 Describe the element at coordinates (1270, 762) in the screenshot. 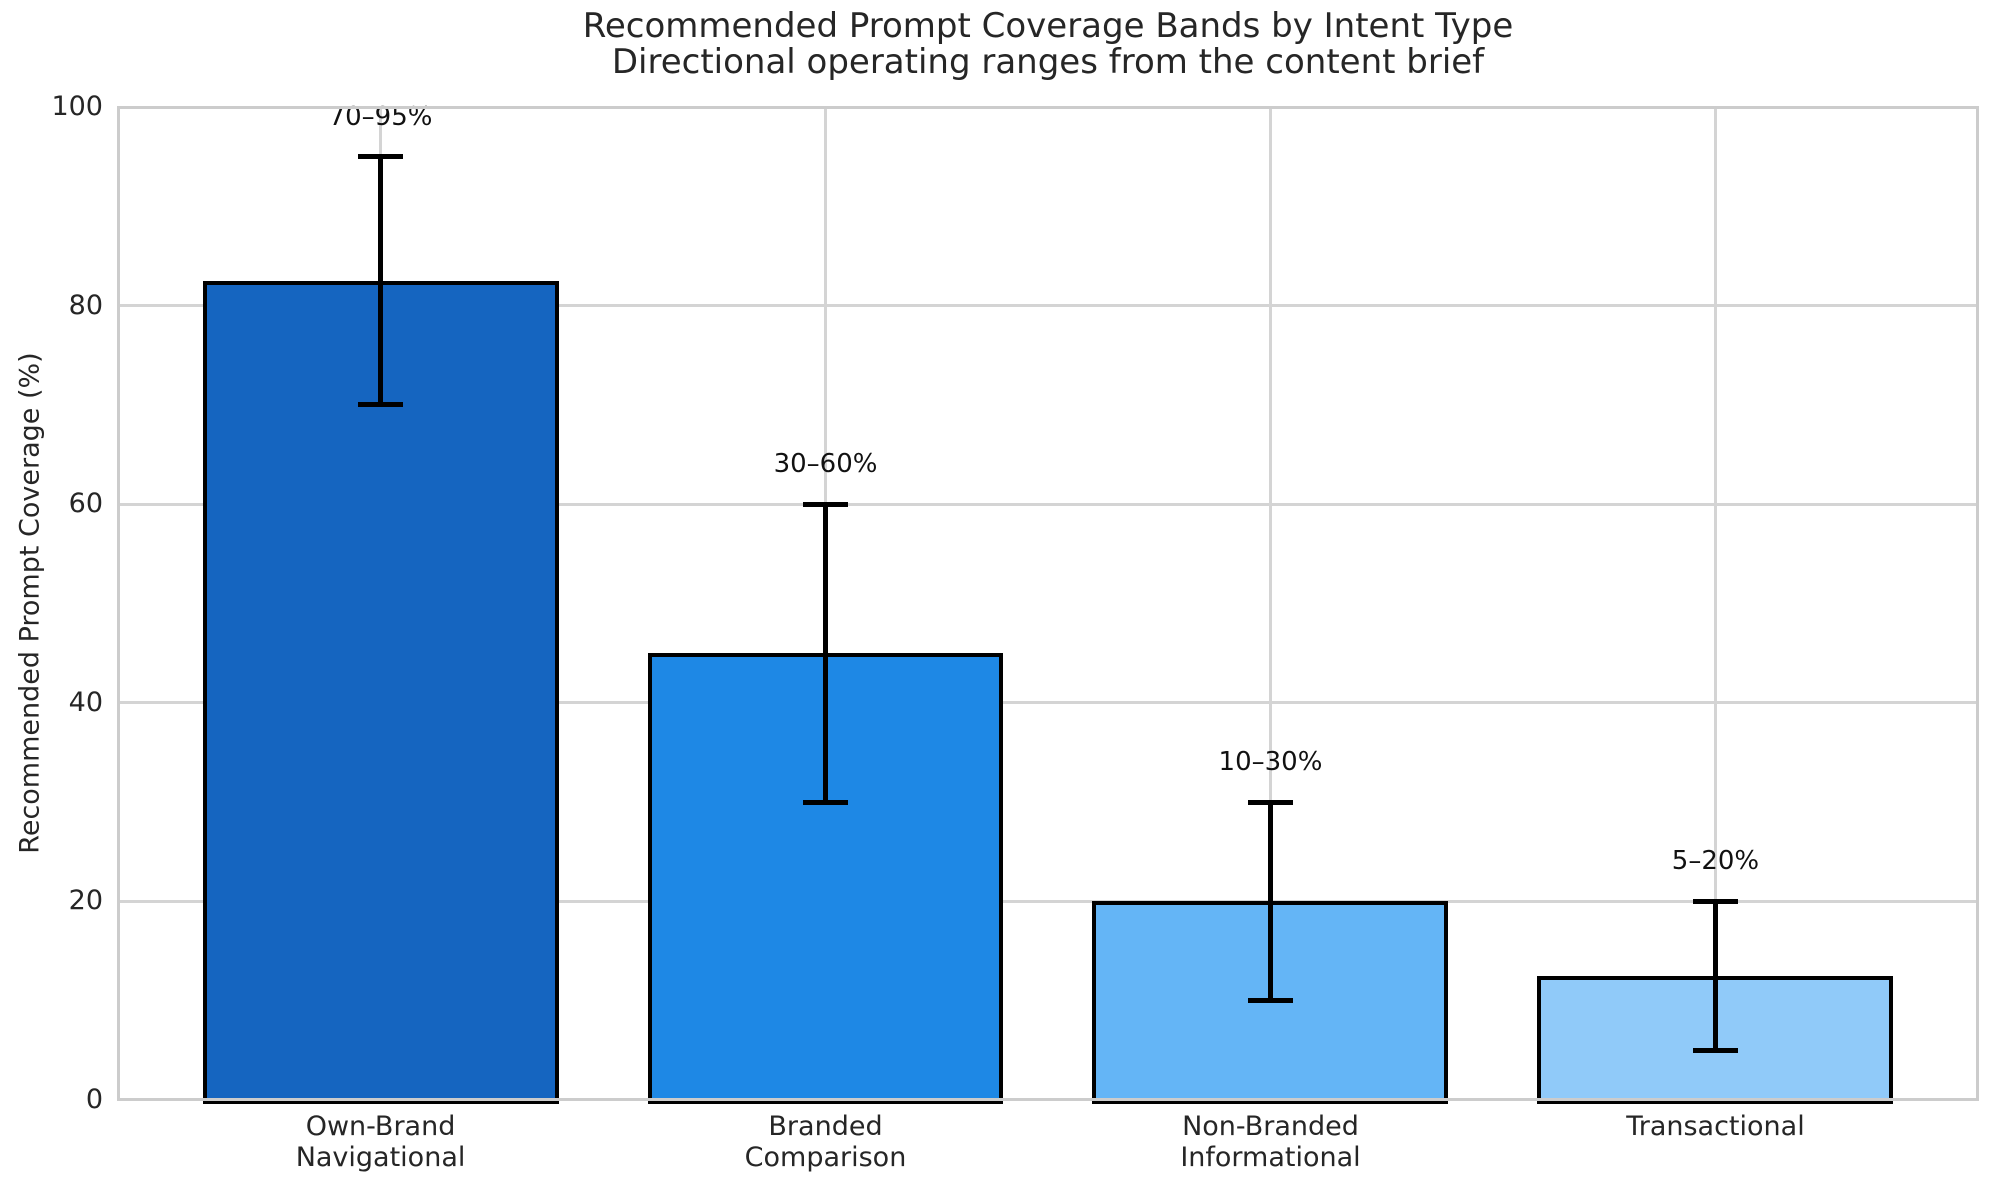

I see `bar-range-label: 10–30%` at that location.